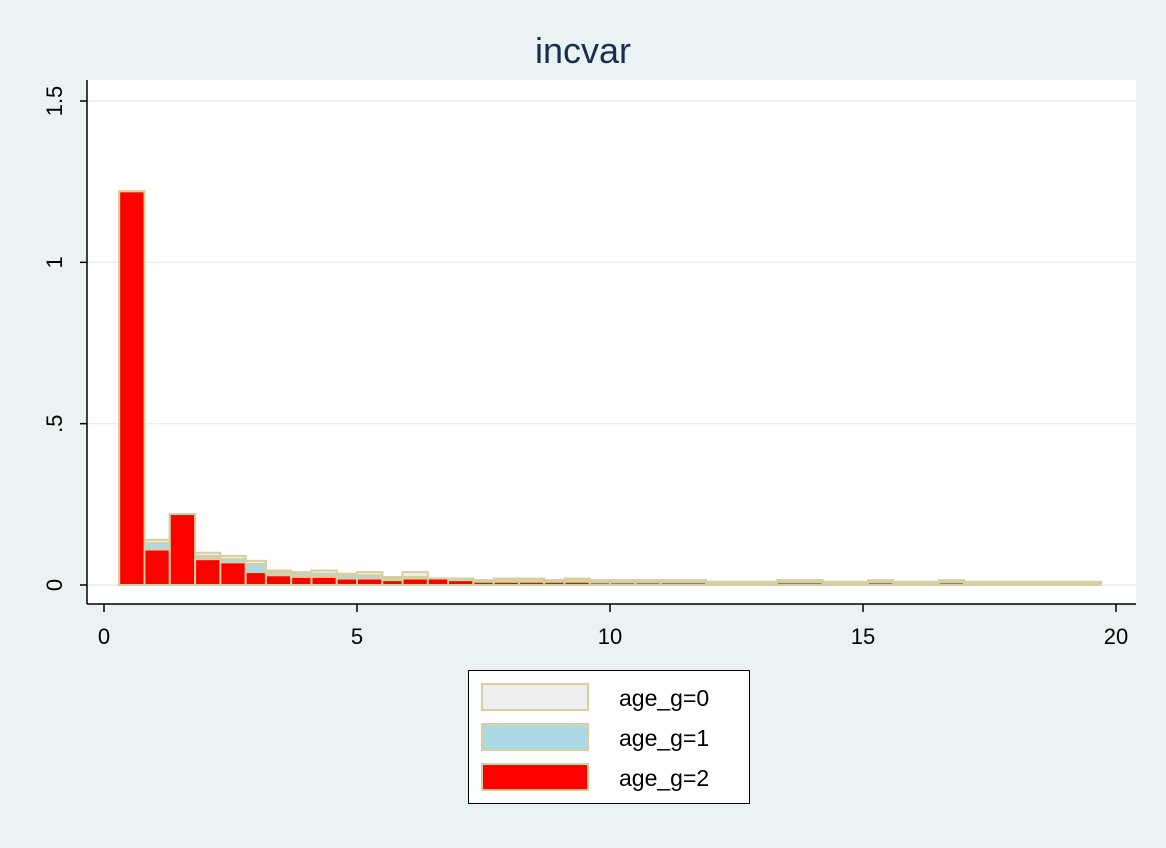  What do you see at coordinates (611, 698) in the screenshot?
I see `legend-item-age-g-0: age_g=0` at bounding box center [611, 698].